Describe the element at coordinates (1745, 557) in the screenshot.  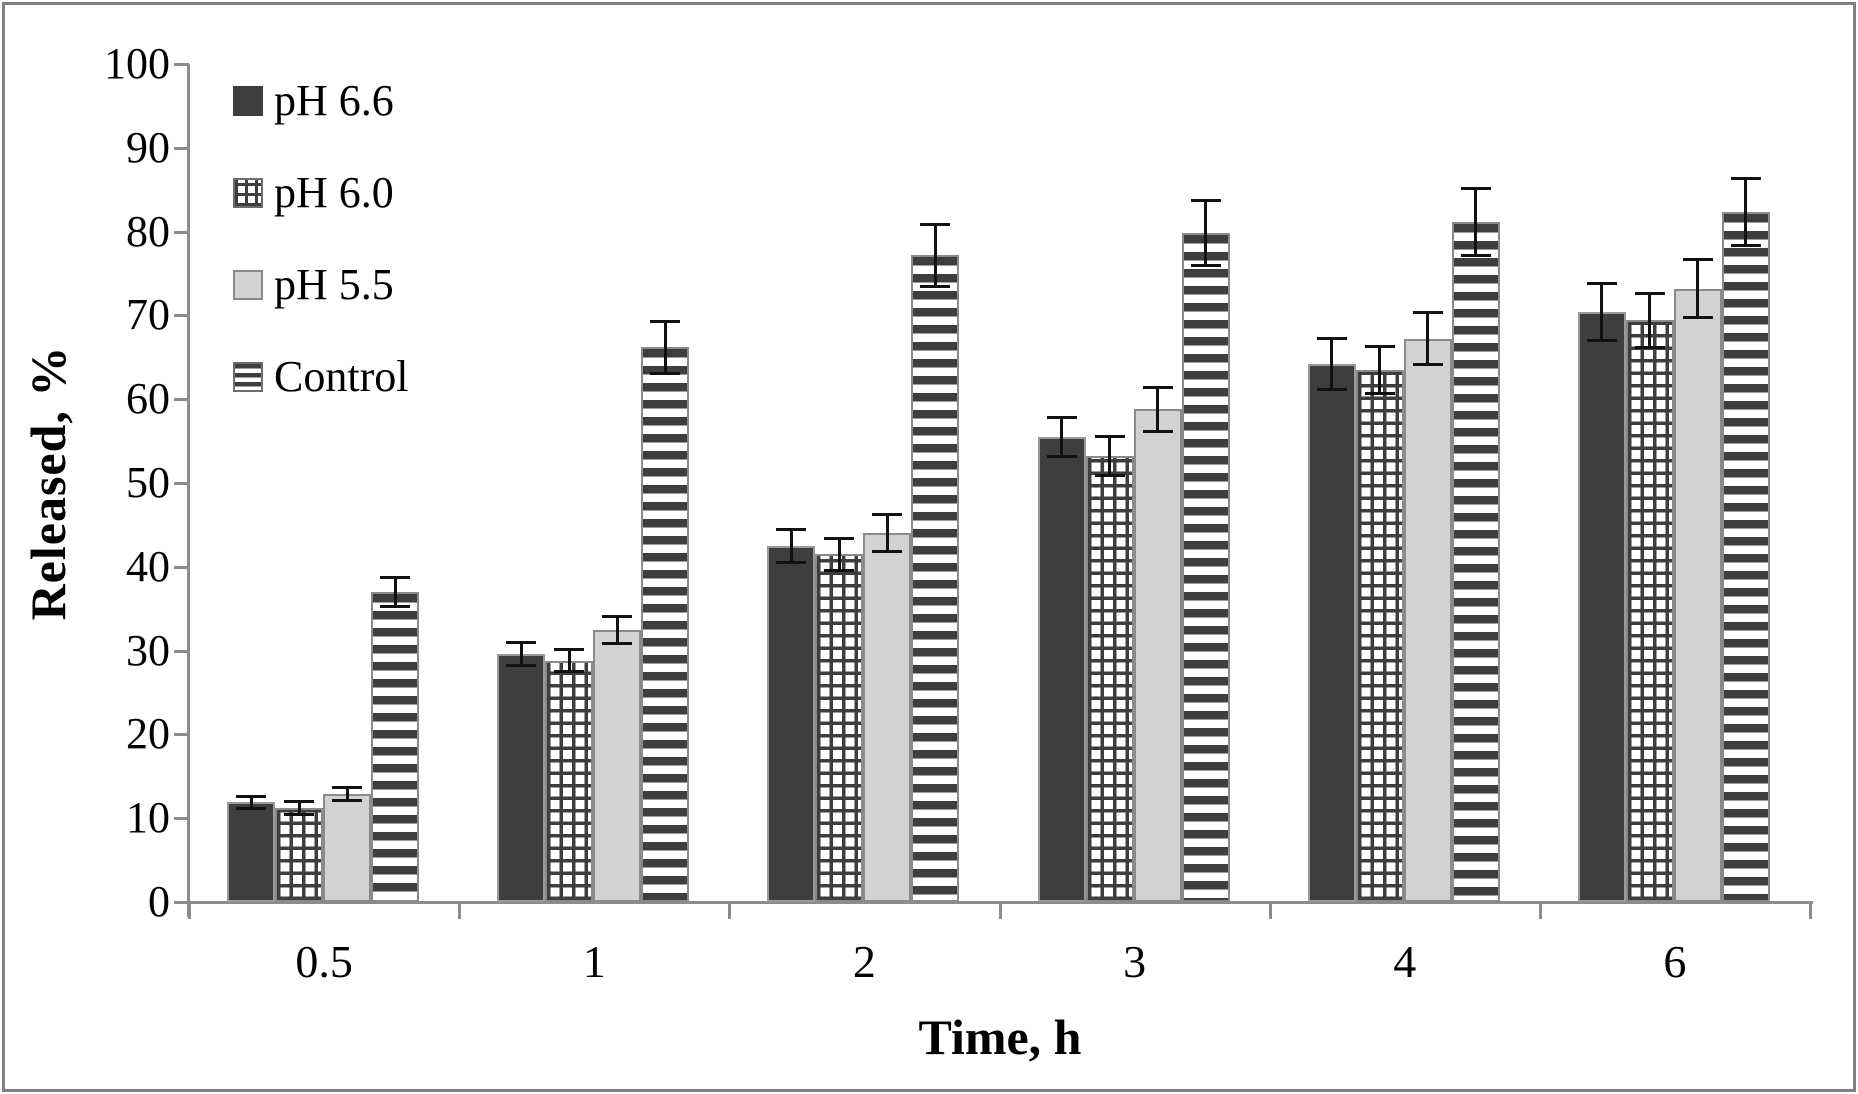
I see `bar-control-6h` at that location.